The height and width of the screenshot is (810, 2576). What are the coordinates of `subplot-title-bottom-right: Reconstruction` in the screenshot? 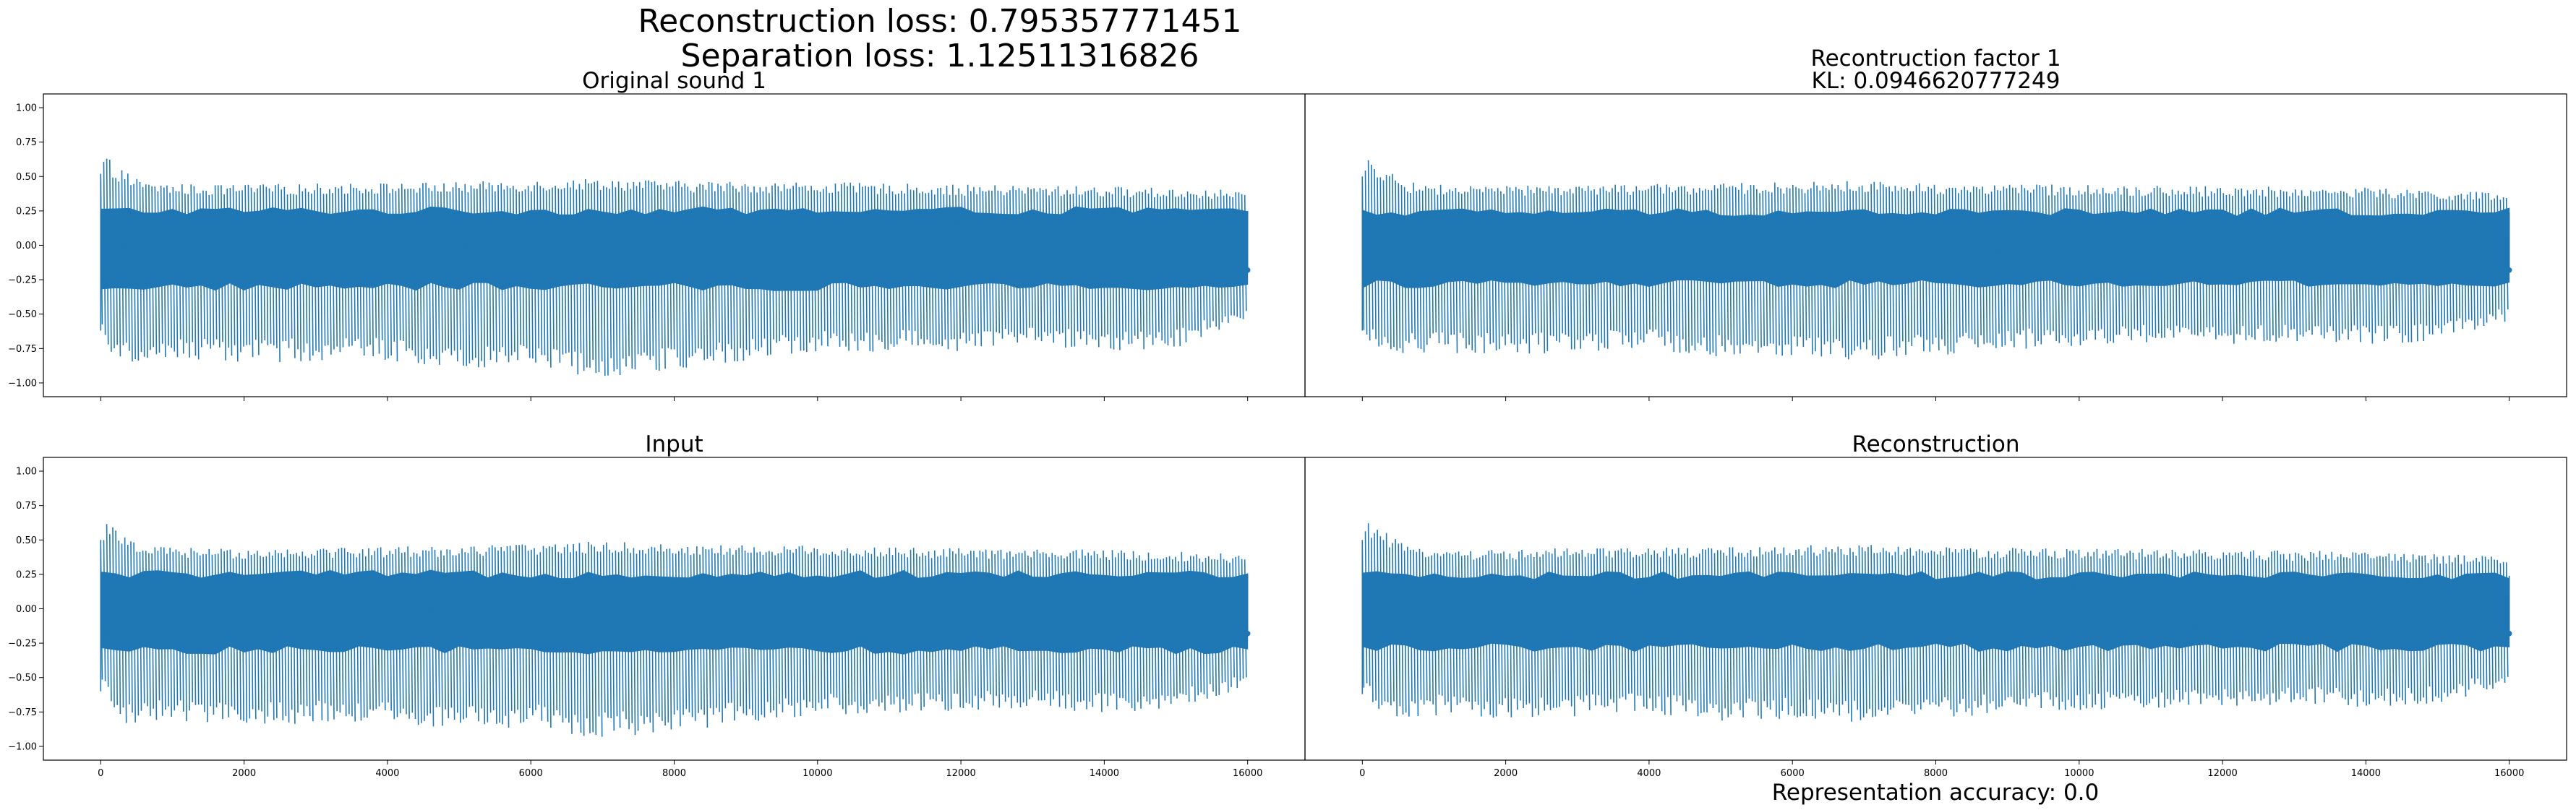 It's located at (1935, 444).